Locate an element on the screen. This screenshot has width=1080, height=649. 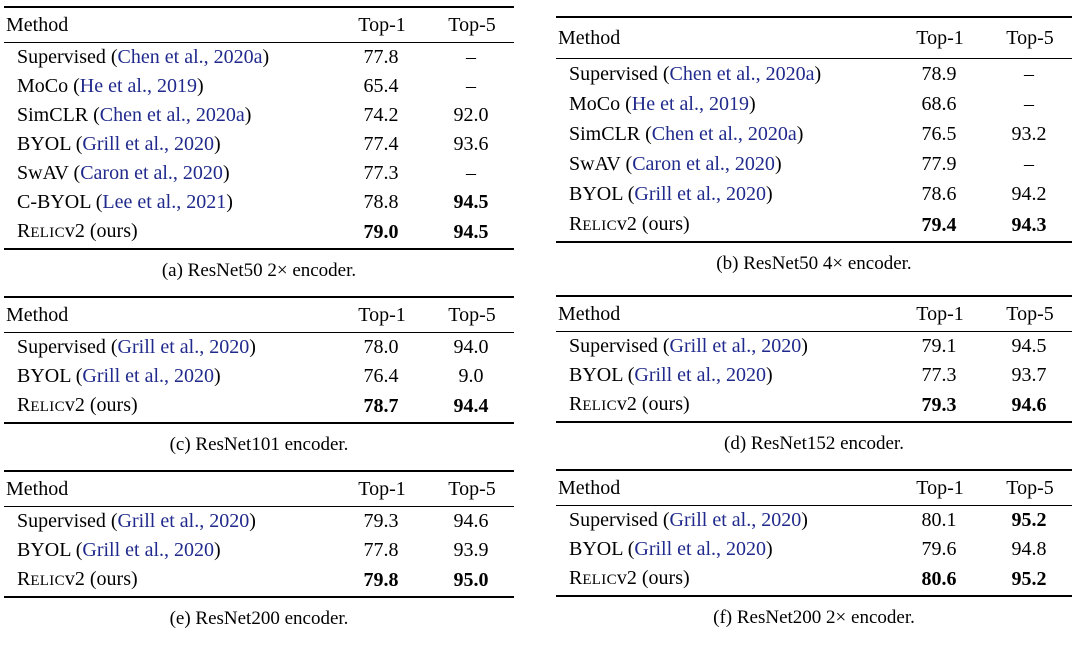
method-name: SimCLR ( is located at coordinates (58, 115).